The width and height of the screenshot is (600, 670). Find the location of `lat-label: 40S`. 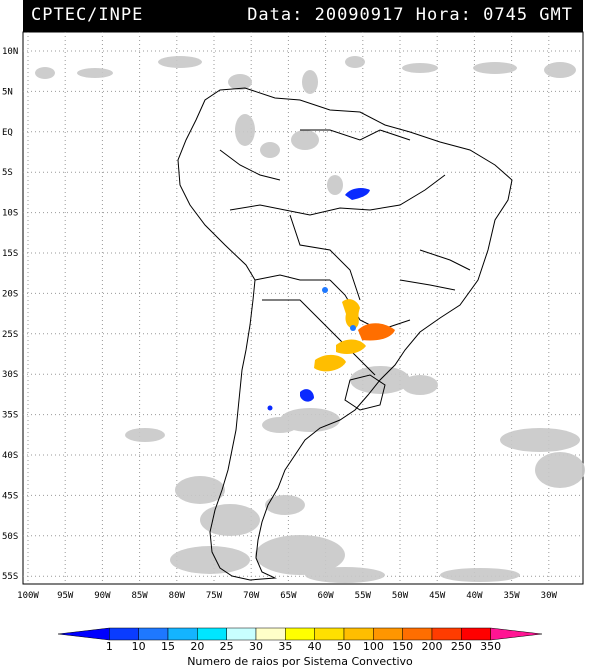

lat-label: 40S is located at coordinates (10, 456).